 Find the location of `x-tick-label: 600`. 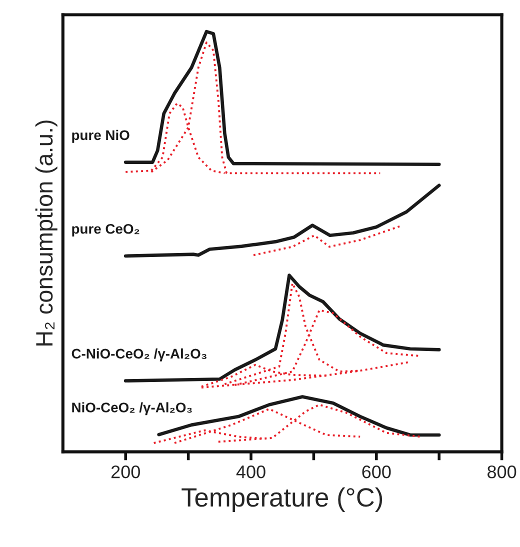

x-tick-label: 600 is located at coordinates (376, 471).